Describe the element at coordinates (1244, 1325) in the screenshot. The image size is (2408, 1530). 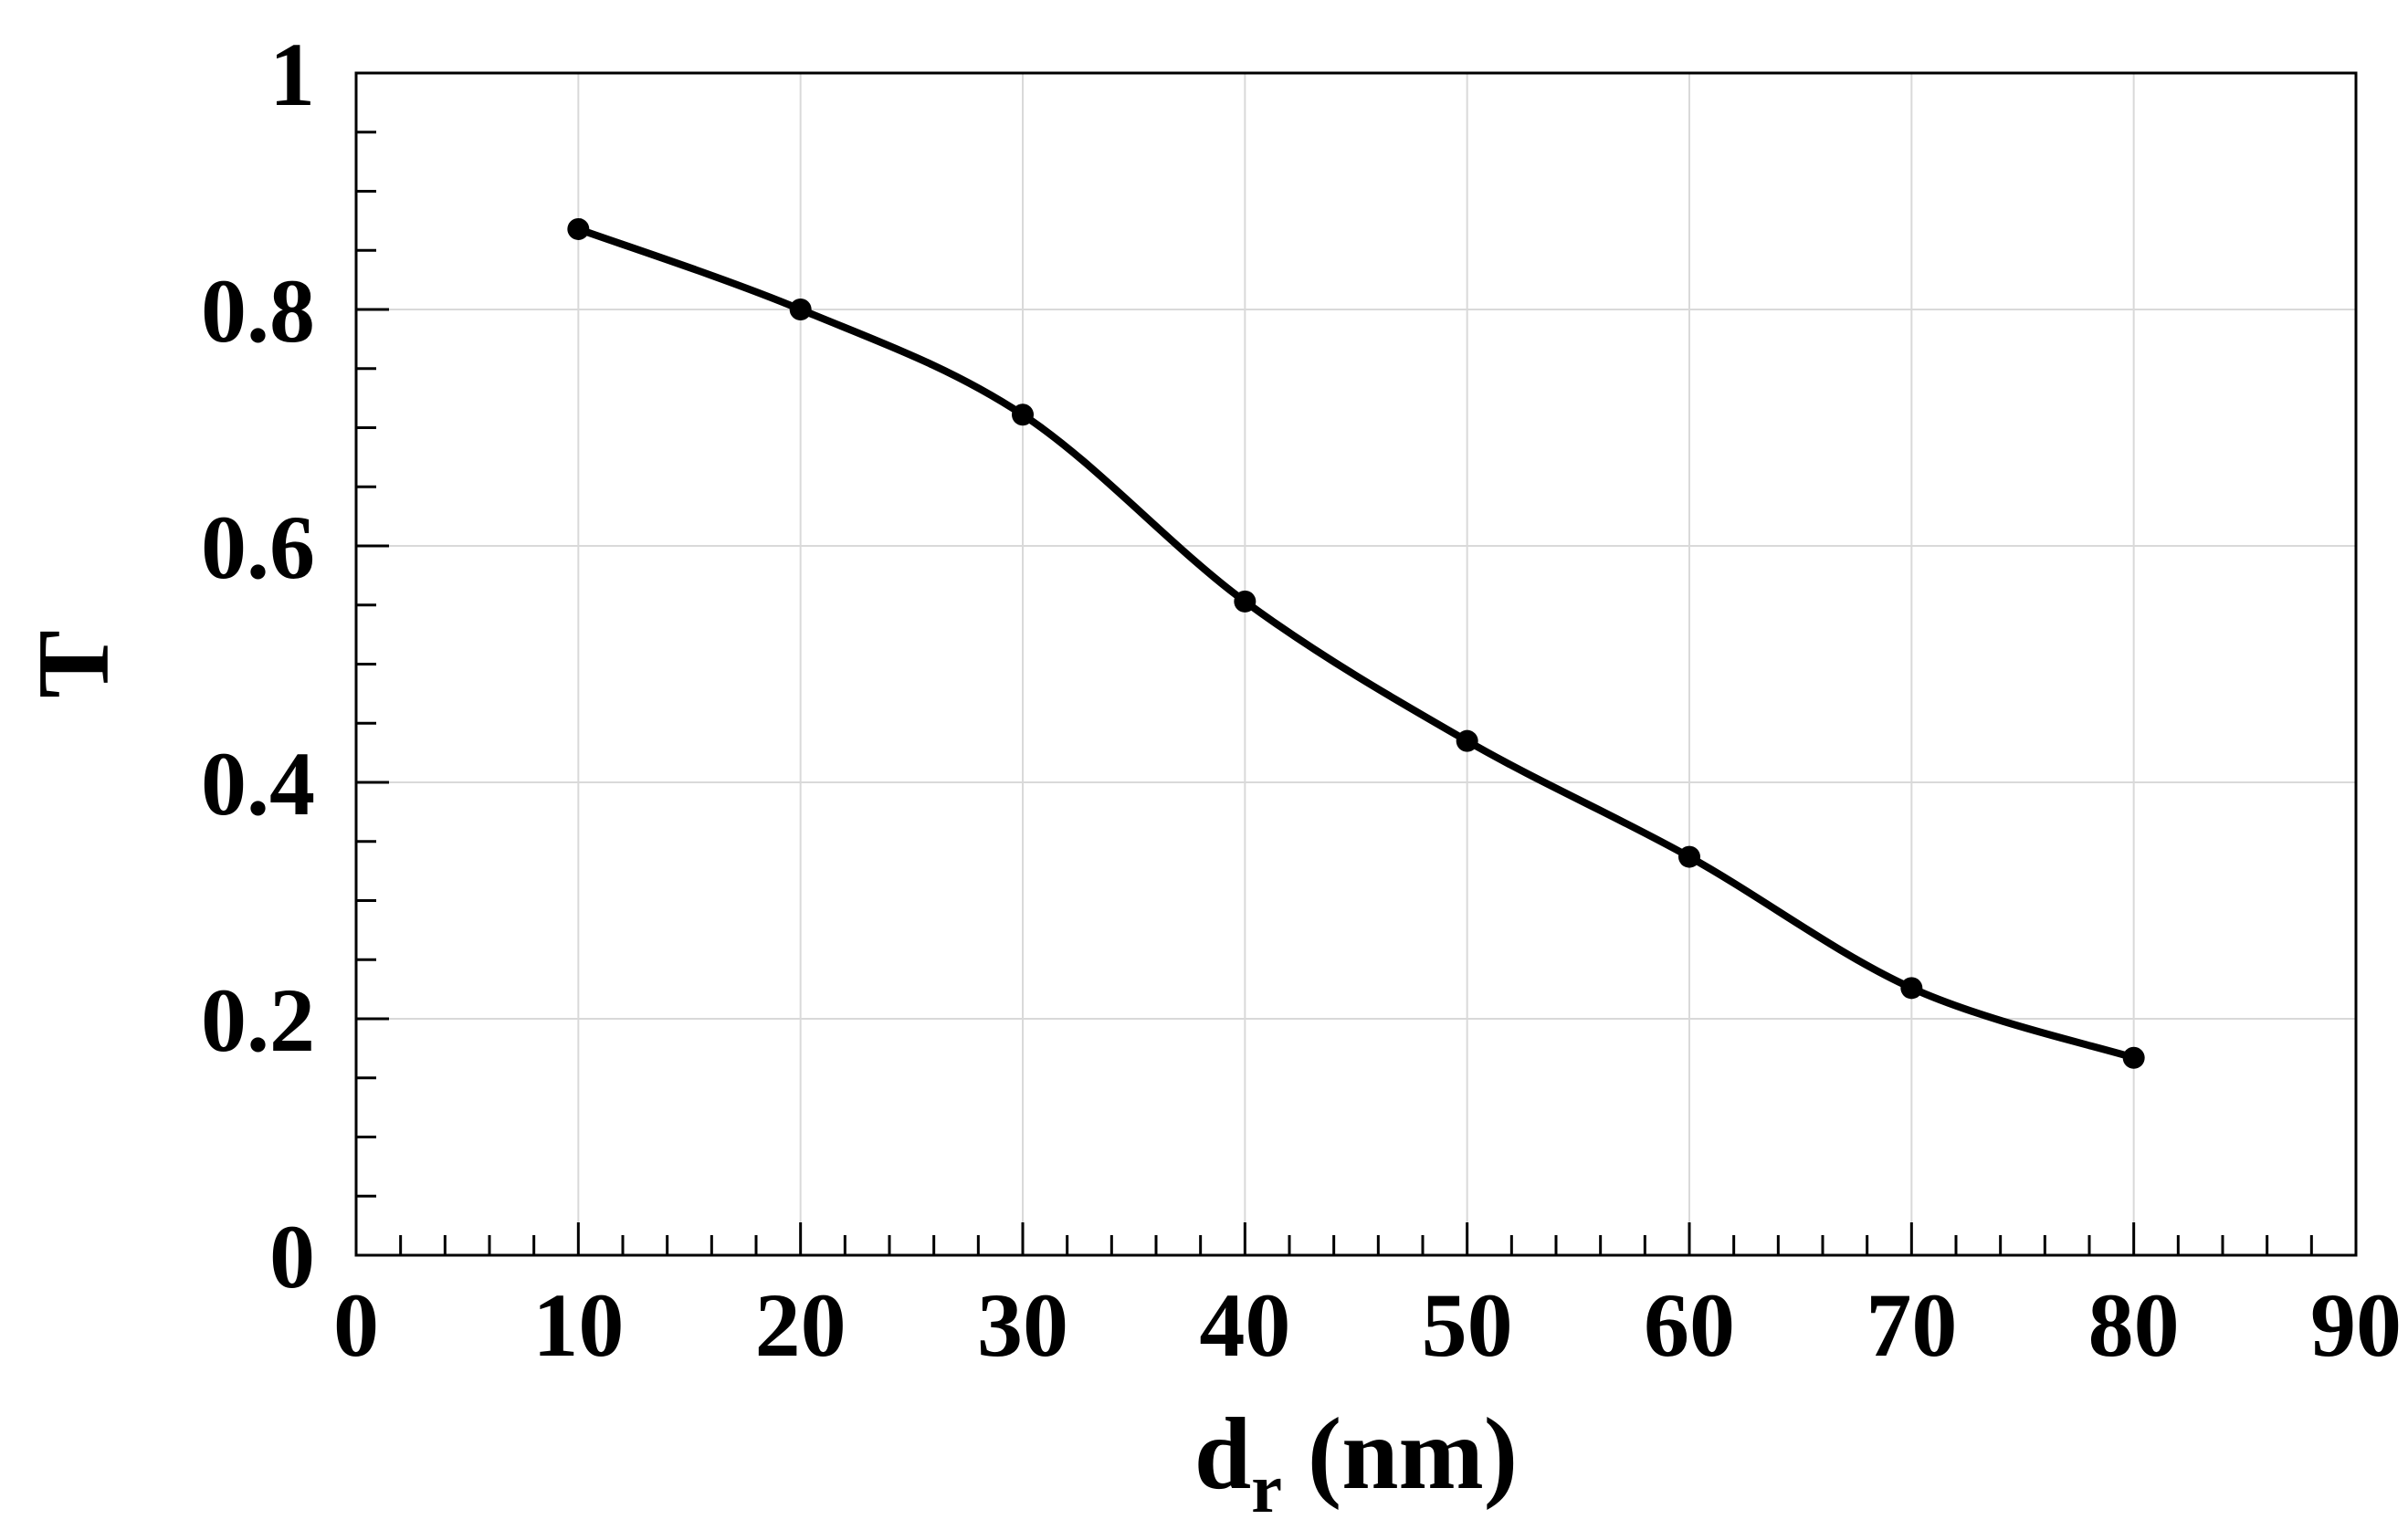
I see `x-tick-label: 40` at that location.